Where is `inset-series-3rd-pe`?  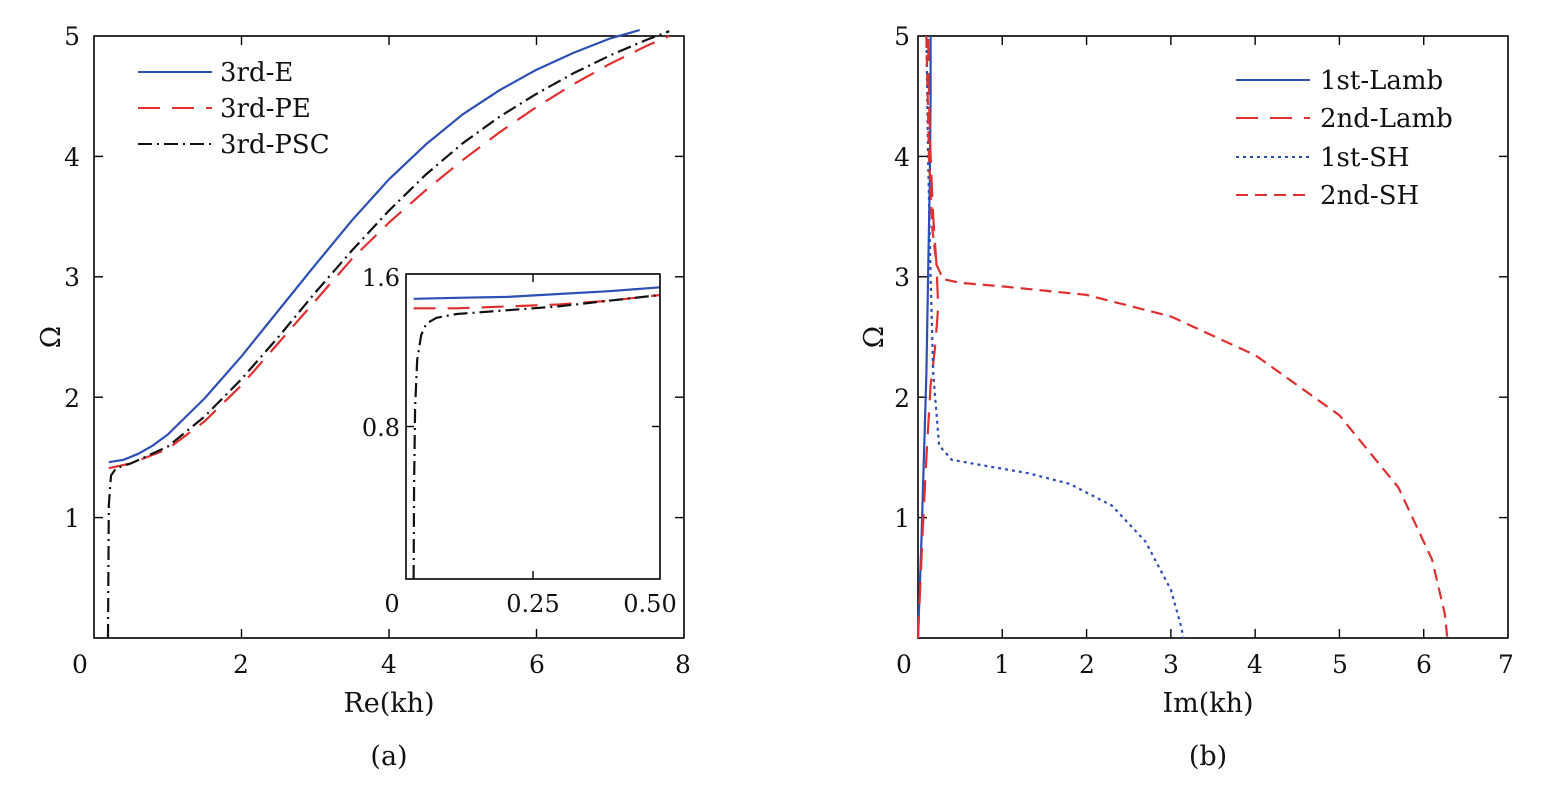
inset-series-3rd-pe is located at coordinates (537, 301).